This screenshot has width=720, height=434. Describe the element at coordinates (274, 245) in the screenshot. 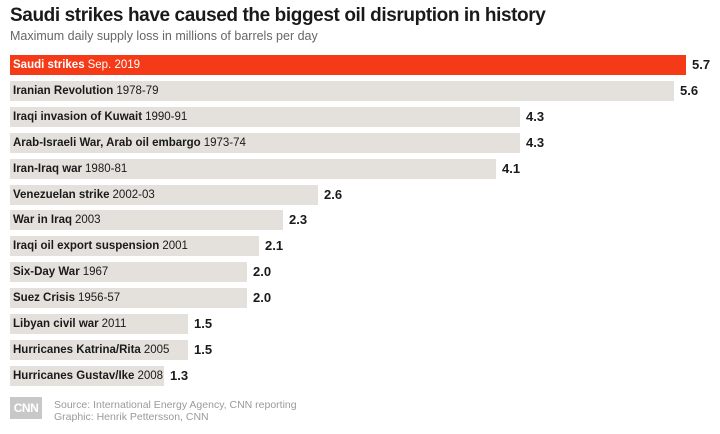

I see `value-label: 2.1` at that location.